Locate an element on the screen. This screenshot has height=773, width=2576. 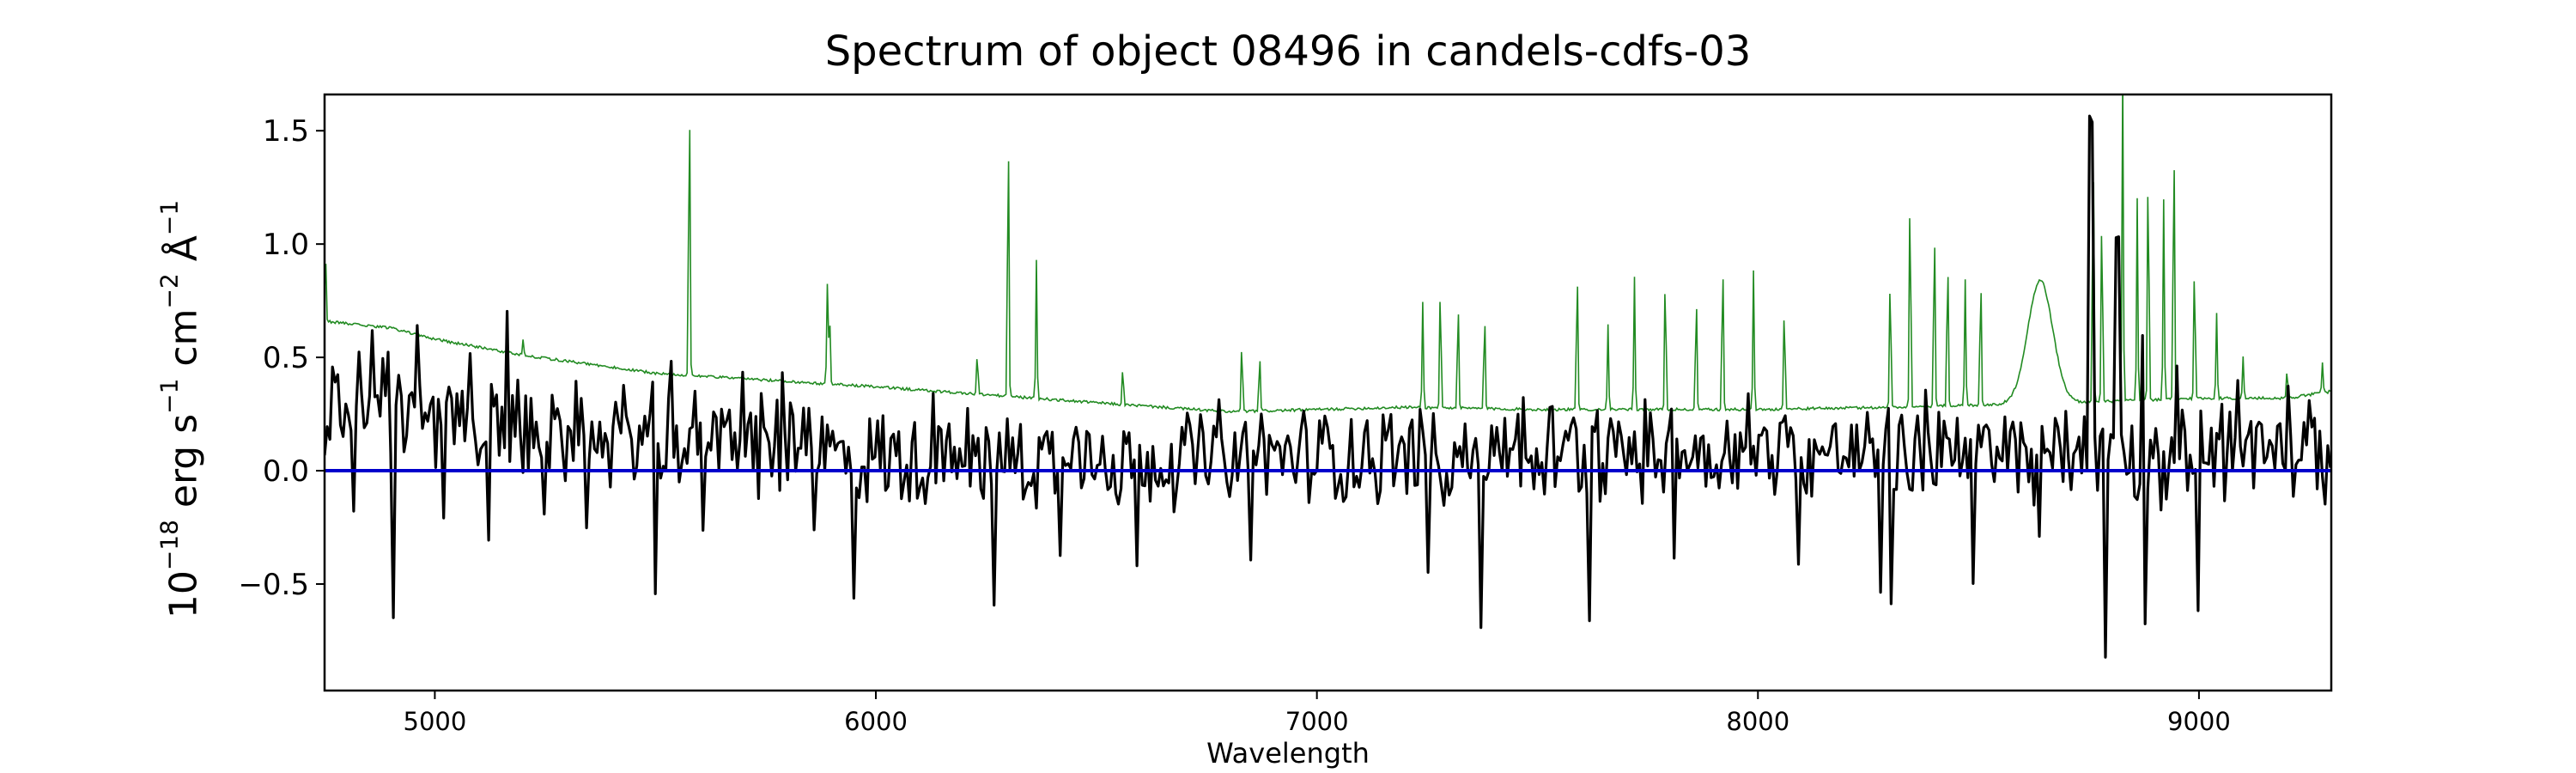
y-axis-label: 10−18 erg s−1 cm−2 Å−1 is located at coordinates (180, 409).